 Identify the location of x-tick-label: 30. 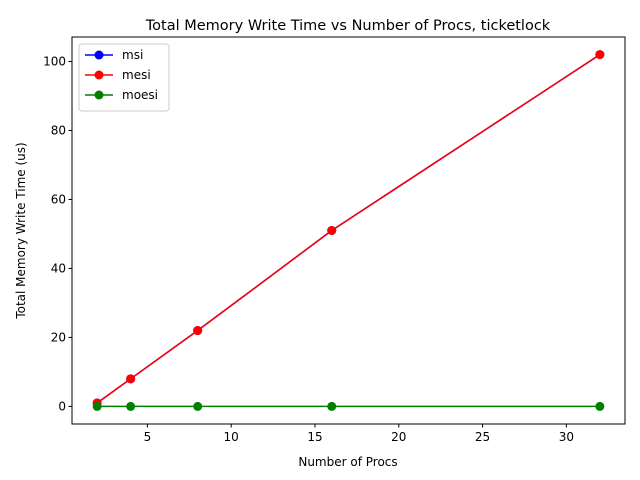
(566, 437).